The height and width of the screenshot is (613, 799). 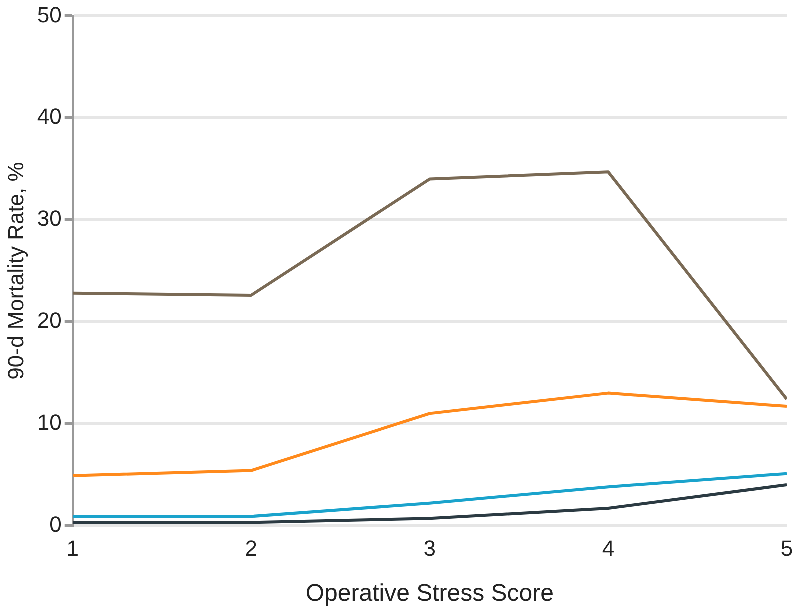 What do you see at coordinates (49, 219) in the screenshot?
I see `y-tick-label: 30` at bounding box center [49, 219].